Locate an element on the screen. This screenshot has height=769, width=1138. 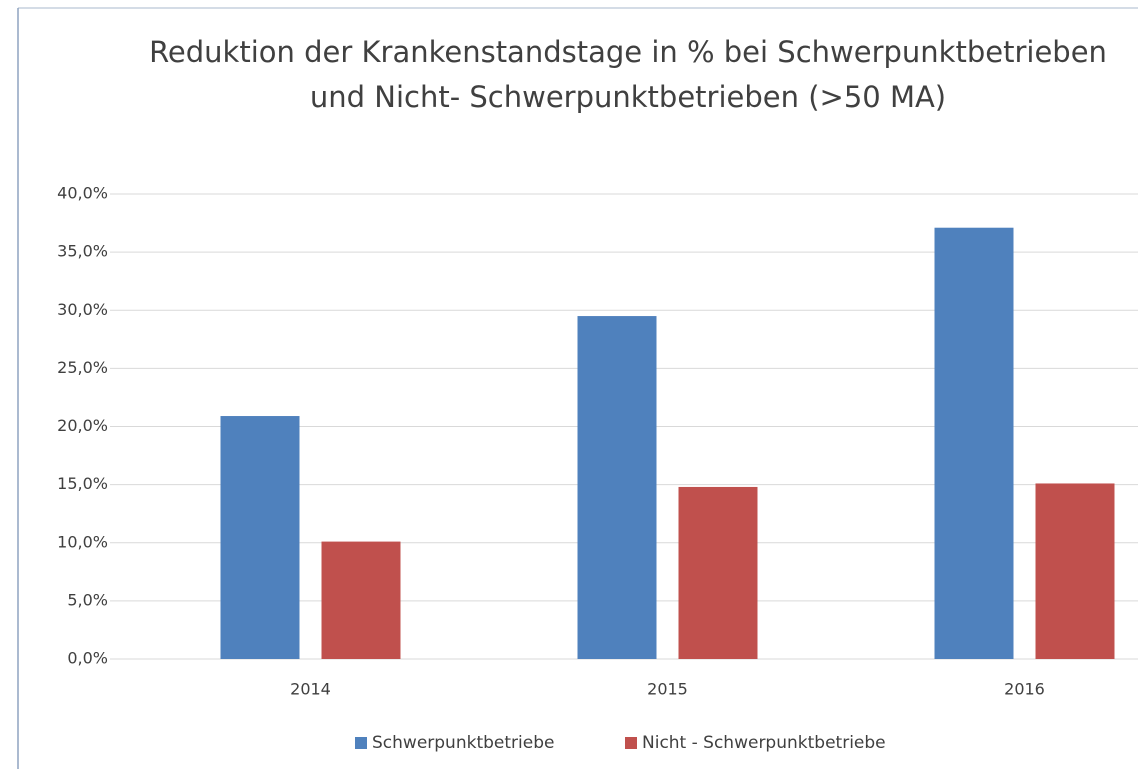
y-tick-label: 35,0% is located at coordinates (82, 251).